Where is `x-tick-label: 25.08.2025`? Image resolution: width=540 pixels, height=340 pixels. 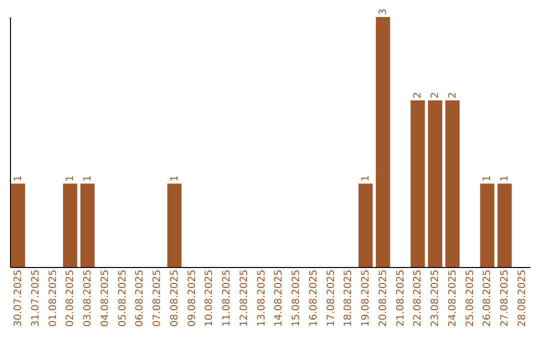 x-tick-label: 25.08.2025 is located at coordinates (470, 298).